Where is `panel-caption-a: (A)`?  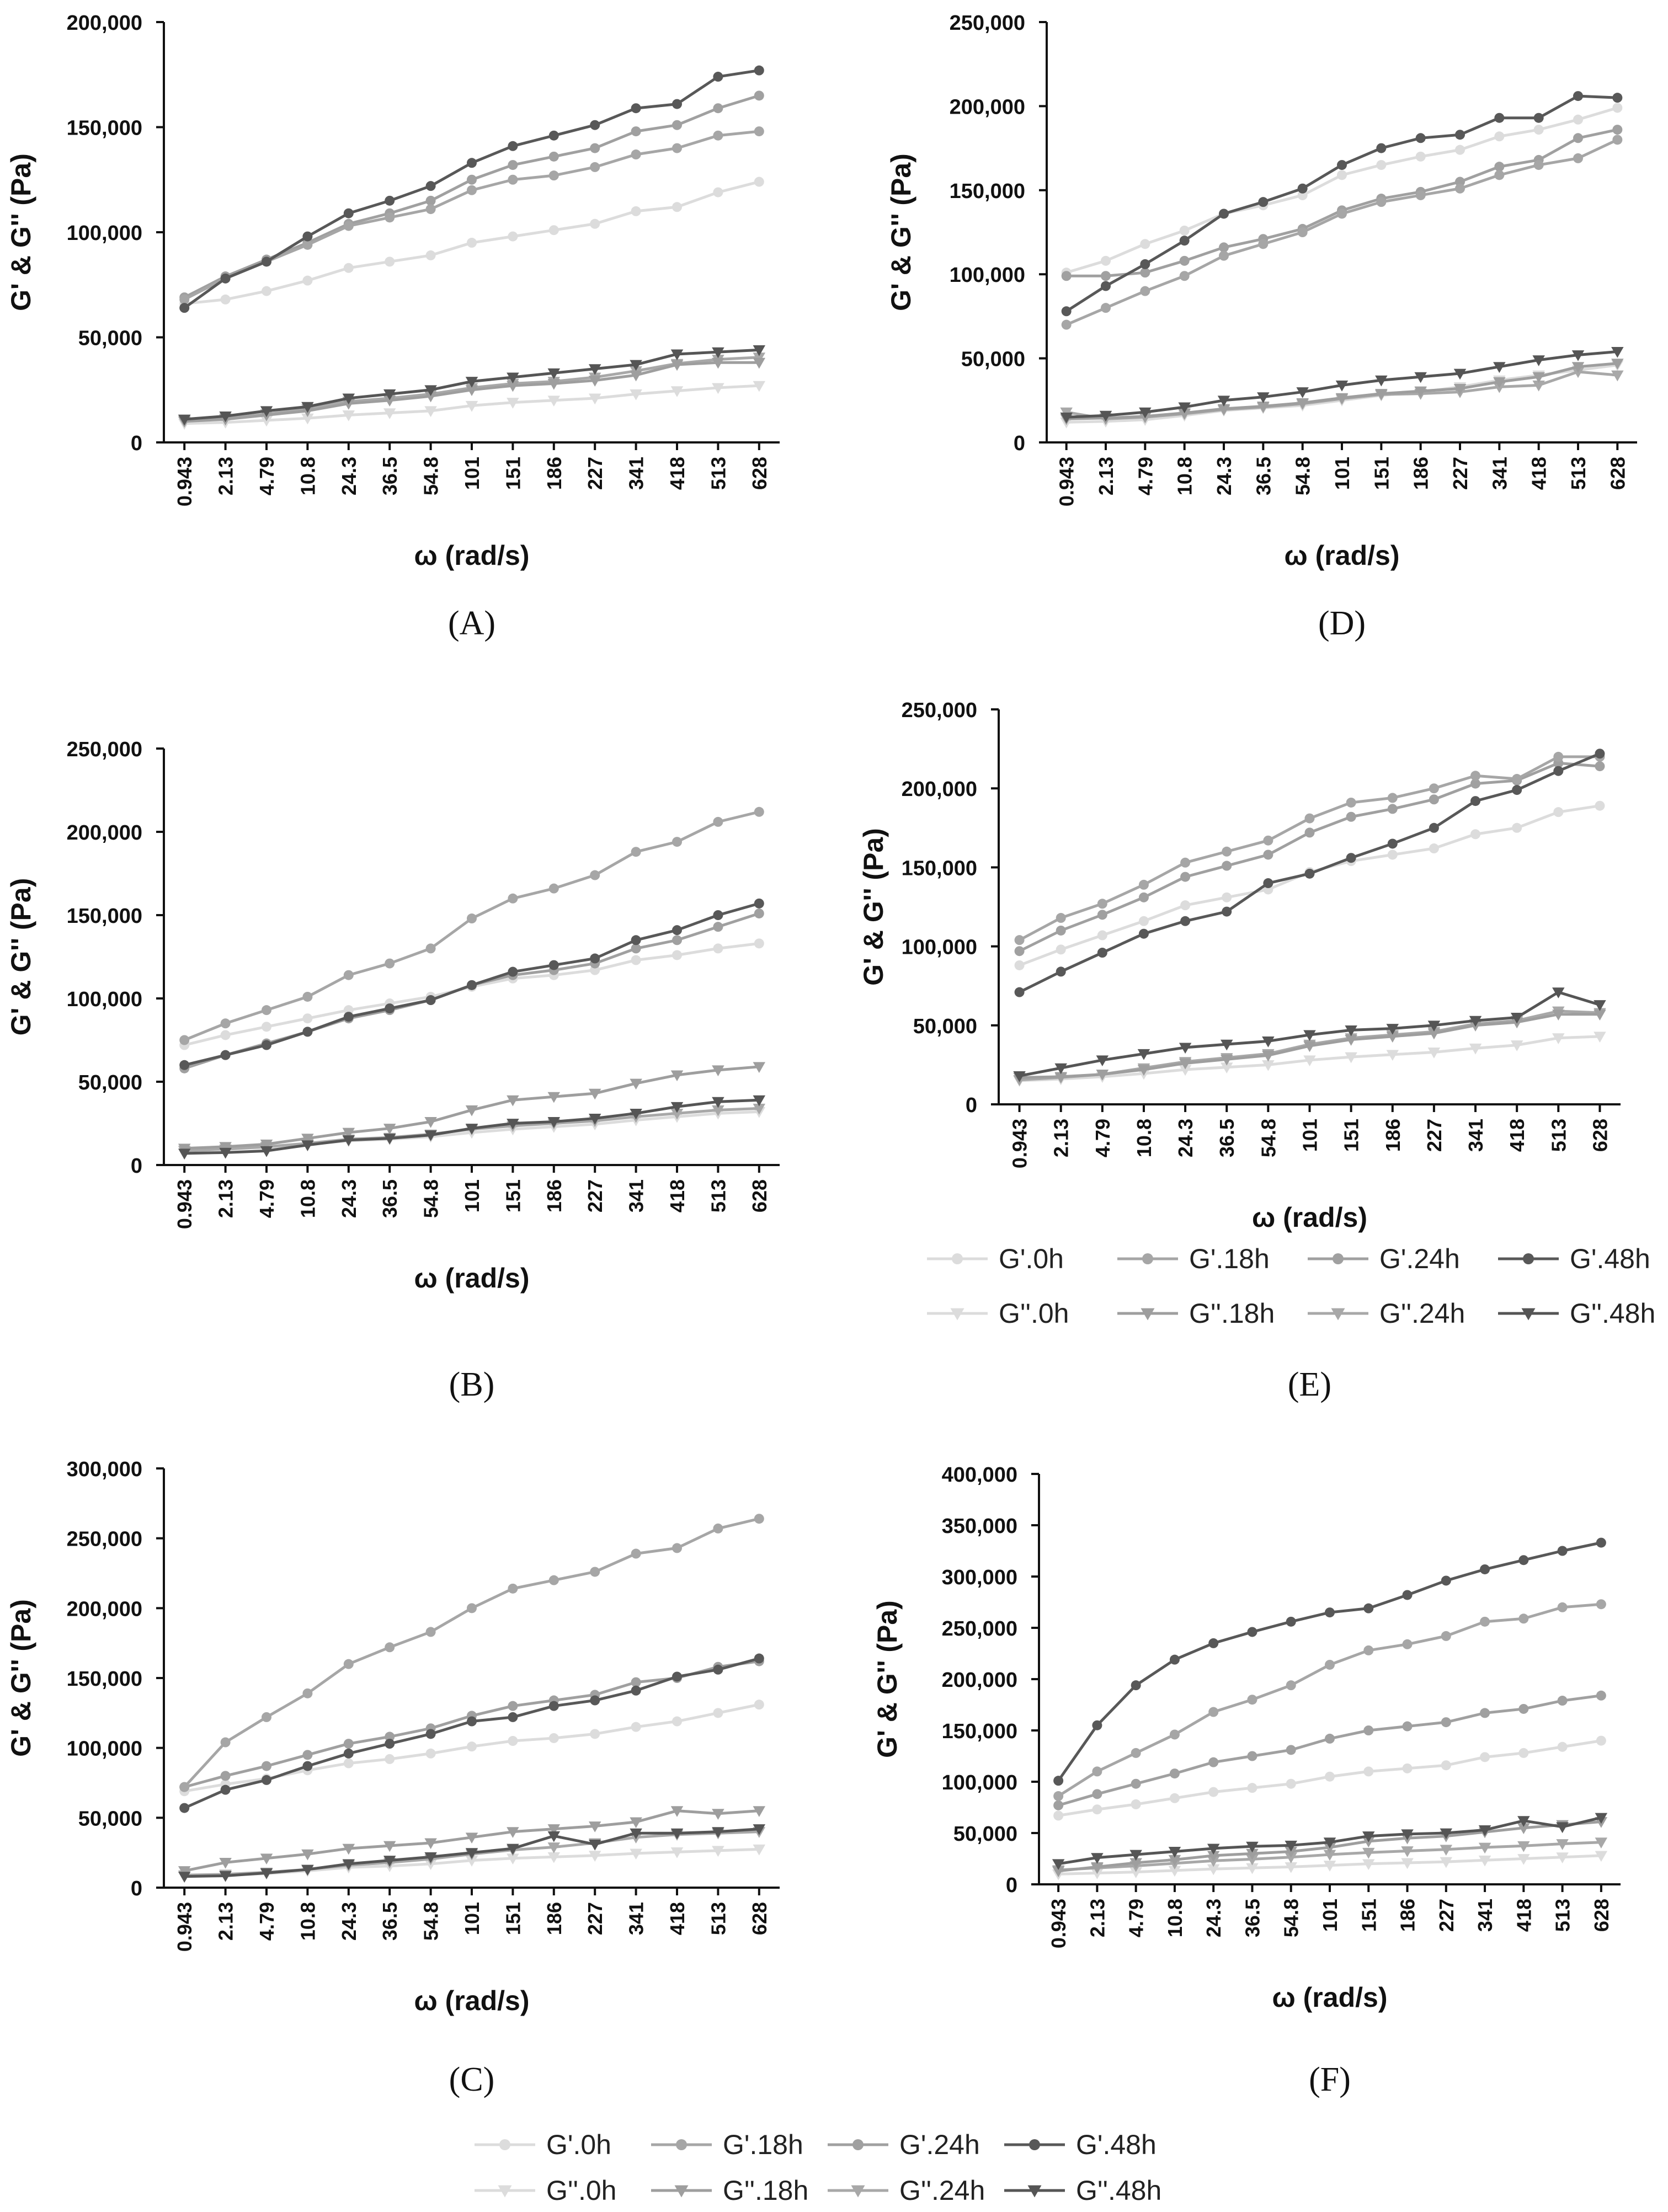 panel-caption-a: (A) is located at coordinates (472, 624).